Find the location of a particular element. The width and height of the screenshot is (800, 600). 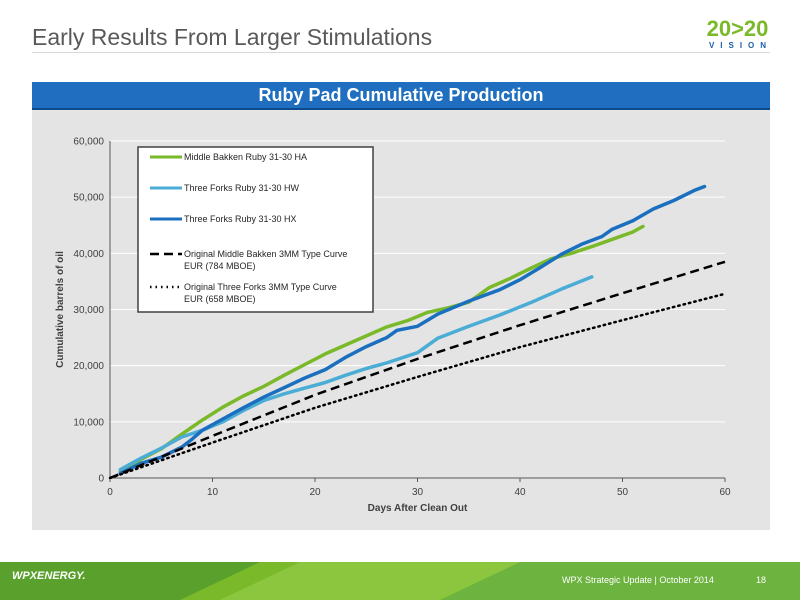

y-tick-label: 20,000 is located at coordinates (88, 366).